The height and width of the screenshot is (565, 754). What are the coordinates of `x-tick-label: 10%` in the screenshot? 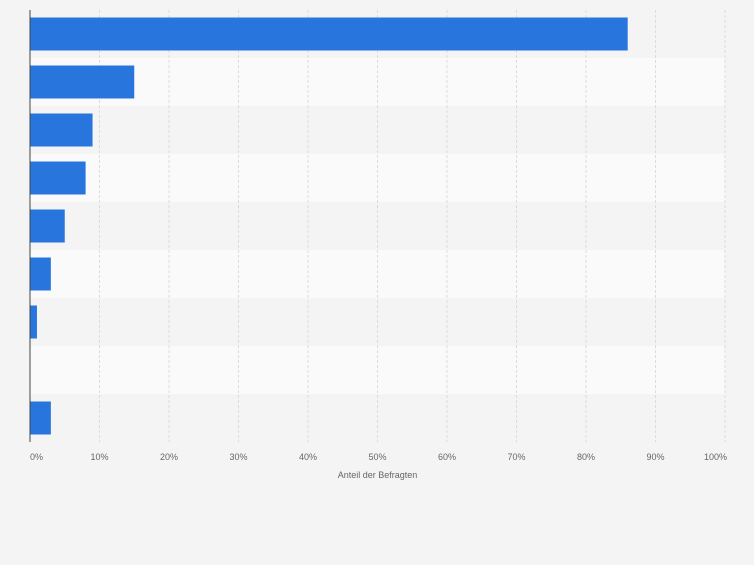 It's located at (99, 457).